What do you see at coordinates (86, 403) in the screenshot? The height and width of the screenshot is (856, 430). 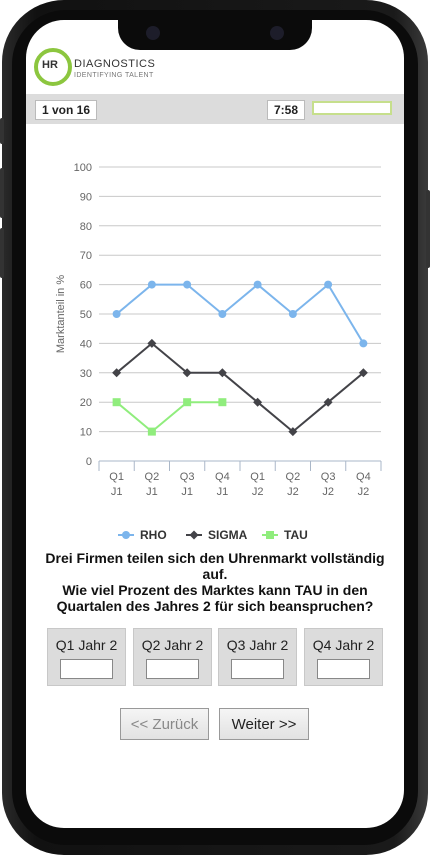 I see `y-tick-label: 20` at bounding box center [86, 403].